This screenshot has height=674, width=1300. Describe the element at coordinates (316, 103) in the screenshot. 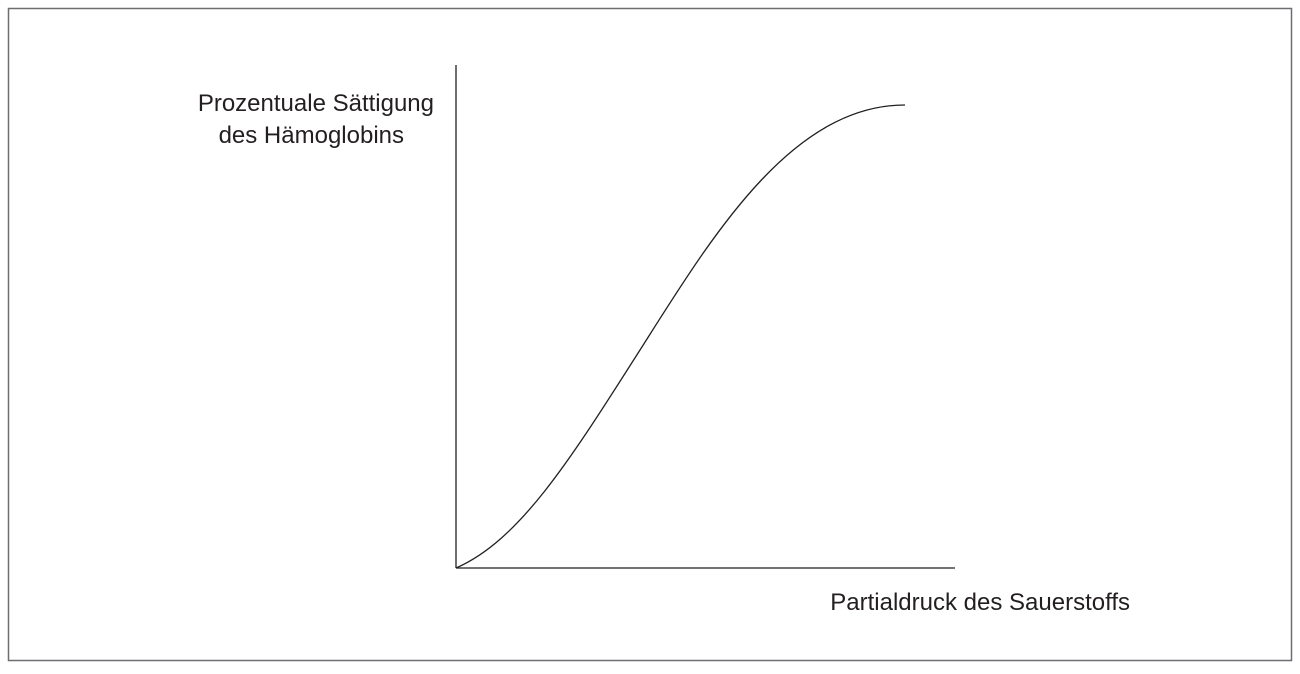

I see `y-axis-label: Prozentuale Sättigung` at that location.